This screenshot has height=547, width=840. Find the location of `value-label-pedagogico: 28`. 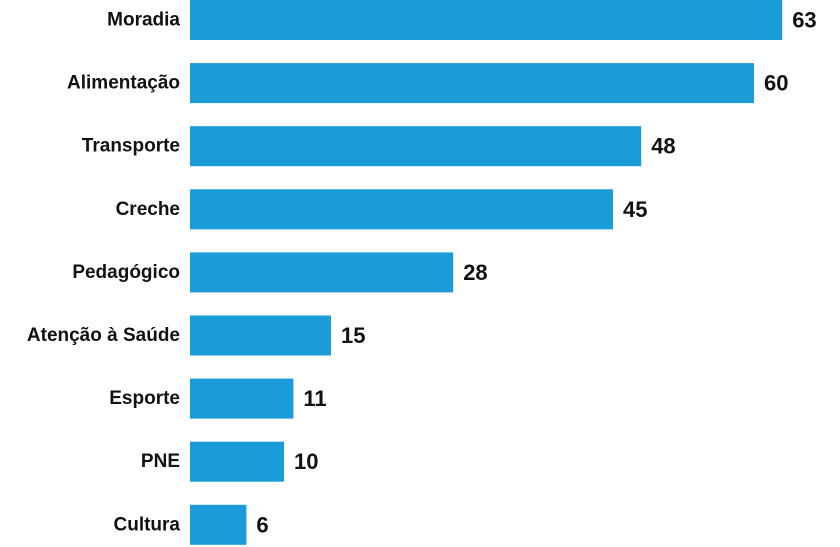

value-label-pedagogico: 28 is located at coordinates (475, 272).